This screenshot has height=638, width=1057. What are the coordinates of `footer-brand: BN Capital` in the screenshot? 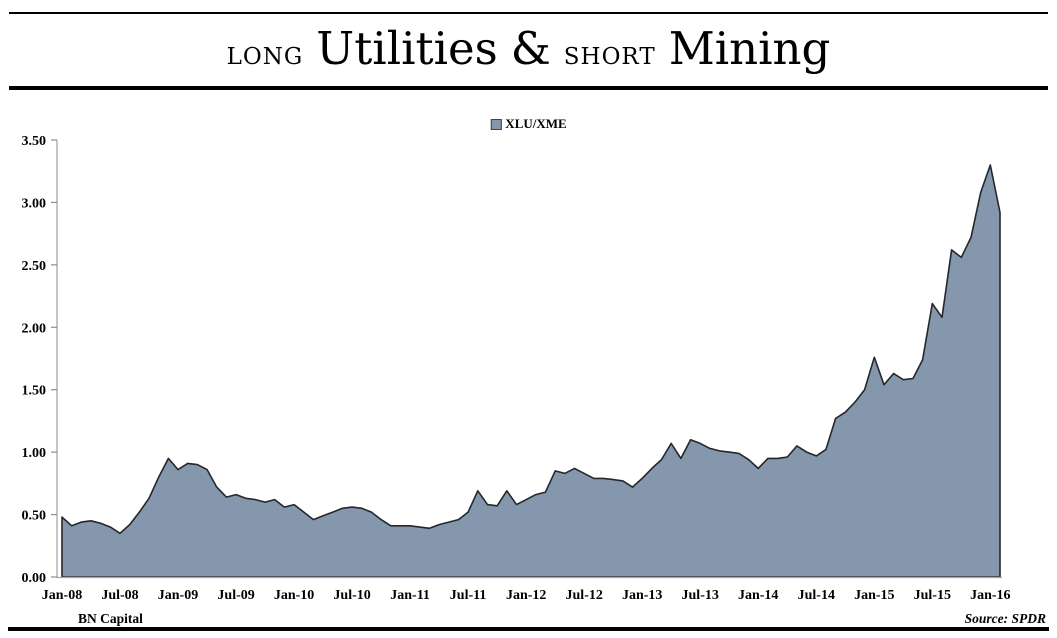 It's located at (110, 618).